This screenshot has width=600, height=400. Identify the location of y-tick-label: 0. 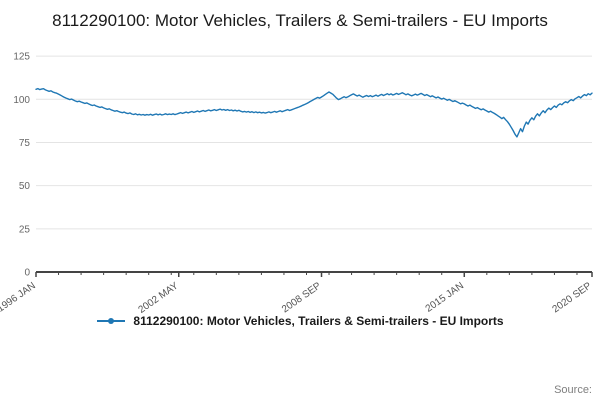
(27, 273).